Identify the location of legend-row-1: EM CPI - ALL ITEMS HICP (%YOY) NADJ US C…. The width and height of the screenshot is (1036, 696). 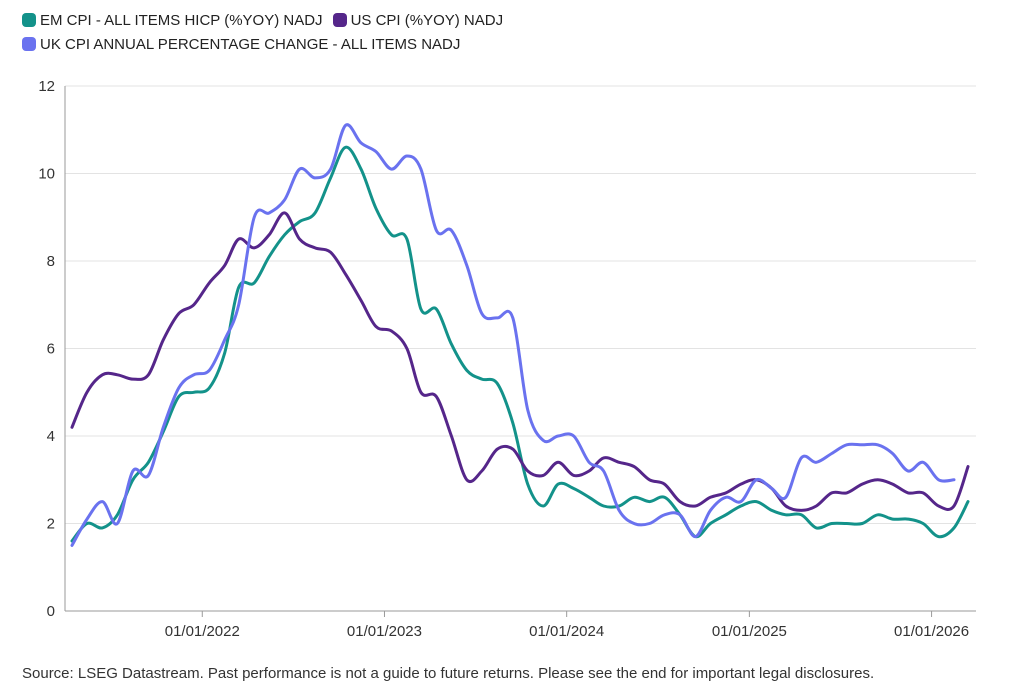
(522, 20).